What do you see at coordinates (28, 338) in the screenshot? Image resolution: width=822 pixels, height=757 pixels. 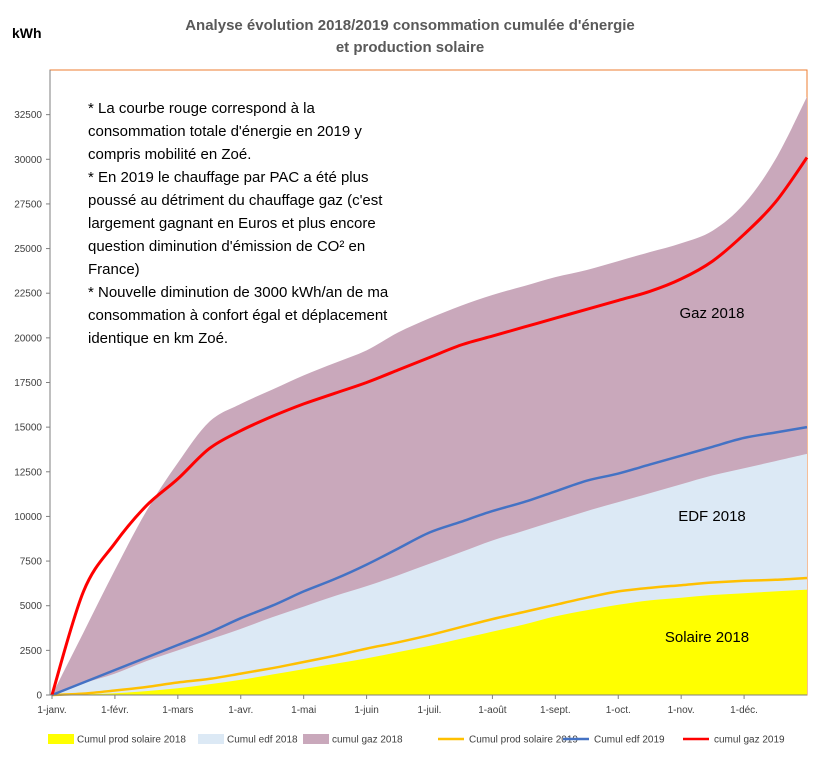 I see `y-tick-label: 20000` at bounding box center [28, 338].